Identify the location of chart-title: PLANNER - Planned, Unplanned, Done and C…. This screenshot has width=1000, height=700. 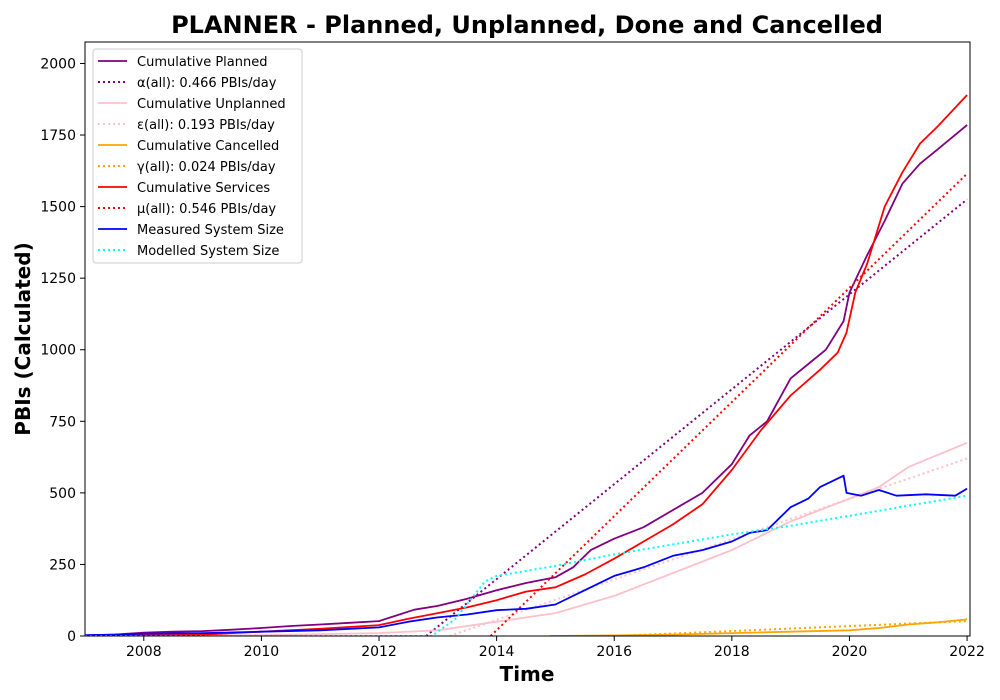
(527, 25).